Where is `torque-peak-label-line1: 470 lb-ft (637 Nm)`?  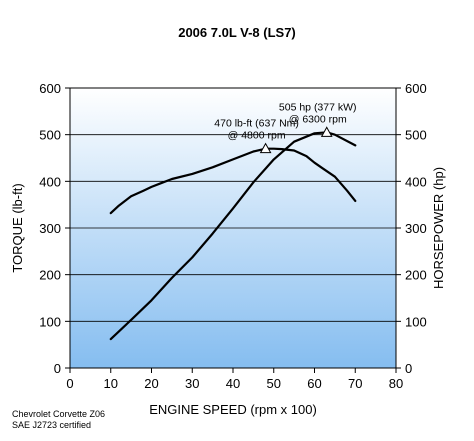
torque-peak-label-line1: 470 lb-ft (637 Nm) is located at coordinates (256, 124).